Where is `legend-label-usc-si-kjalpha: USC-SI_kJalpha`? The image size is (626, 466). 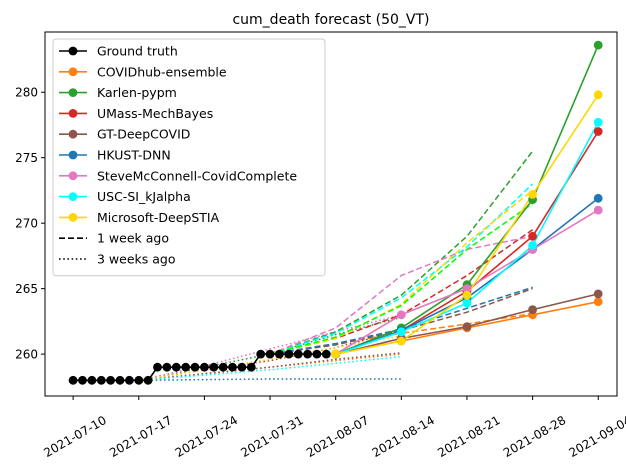 legend-label-usc-si-kjalpha: USC-SI_kJalpha is located at coordinates (144, 196).